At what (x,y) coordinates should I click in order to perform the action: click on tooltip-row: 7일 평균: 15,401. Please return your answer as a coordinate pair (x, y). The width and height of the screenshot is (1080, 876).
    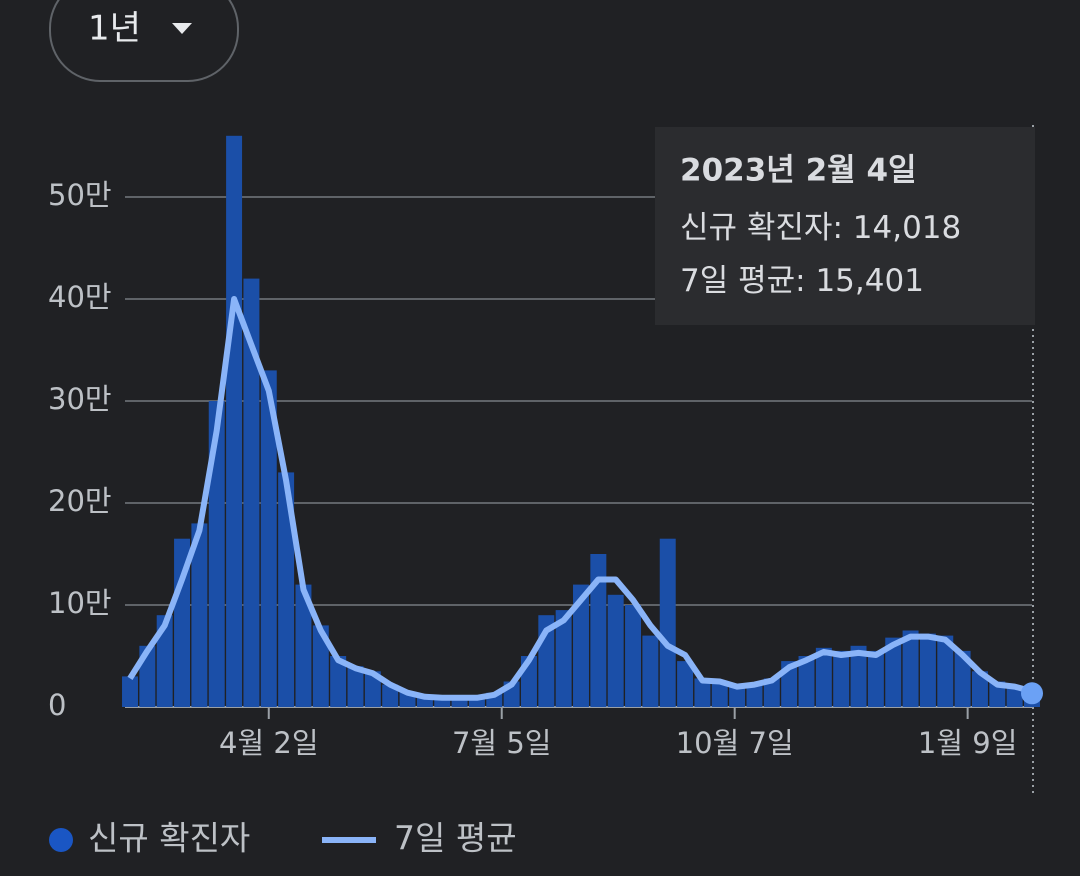
    Looking at the image, I should click on (802, 281).